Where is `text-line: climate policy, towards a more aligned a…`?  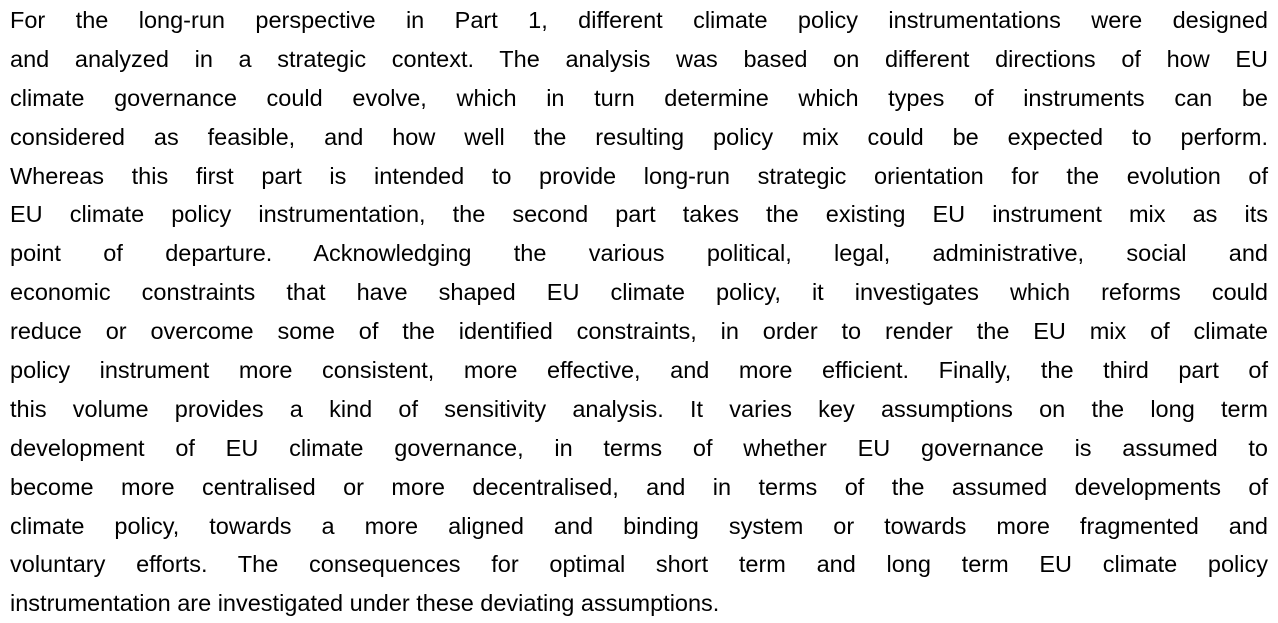 text-line: climate policy, towards a more aligned a… is located at coordinates (639, 525).